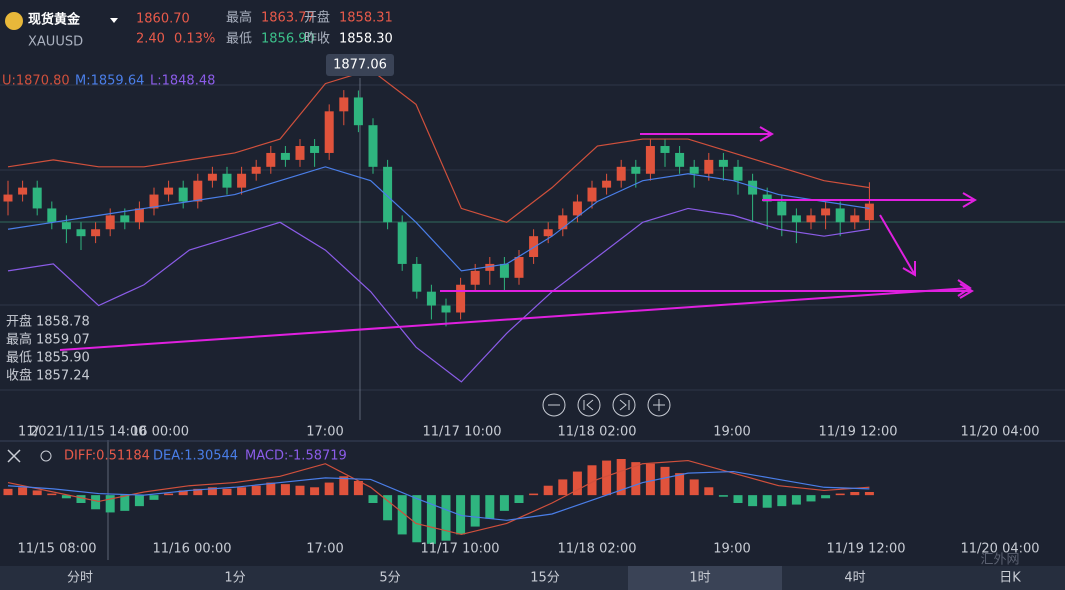 The height and width of the screenshot is (590, 1065). I want to click on stat-value: 1858.31, so click(366, 18).